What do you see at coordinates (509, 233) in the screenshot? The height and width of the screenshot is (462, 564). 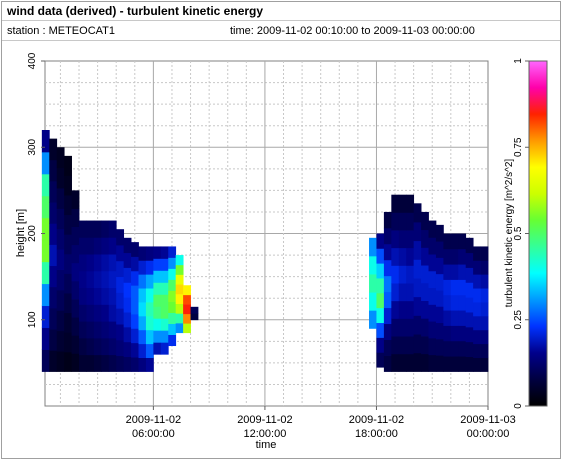 I see `colorbar-label: turbulent kinetic energy [m^2/s^2]` at bounding box center [509, 233].